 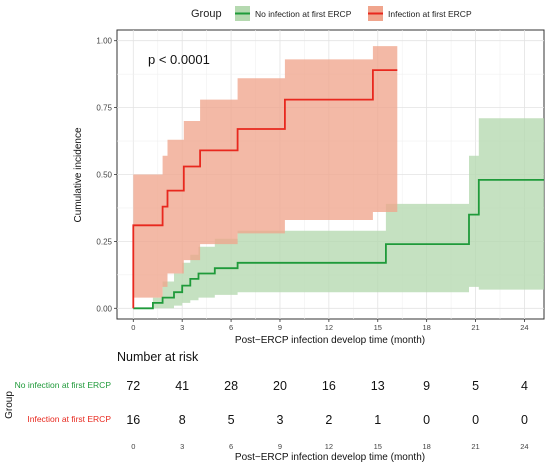 I want to click on y-axis-label: Cumulative incidence, so click(x=78, y=174).